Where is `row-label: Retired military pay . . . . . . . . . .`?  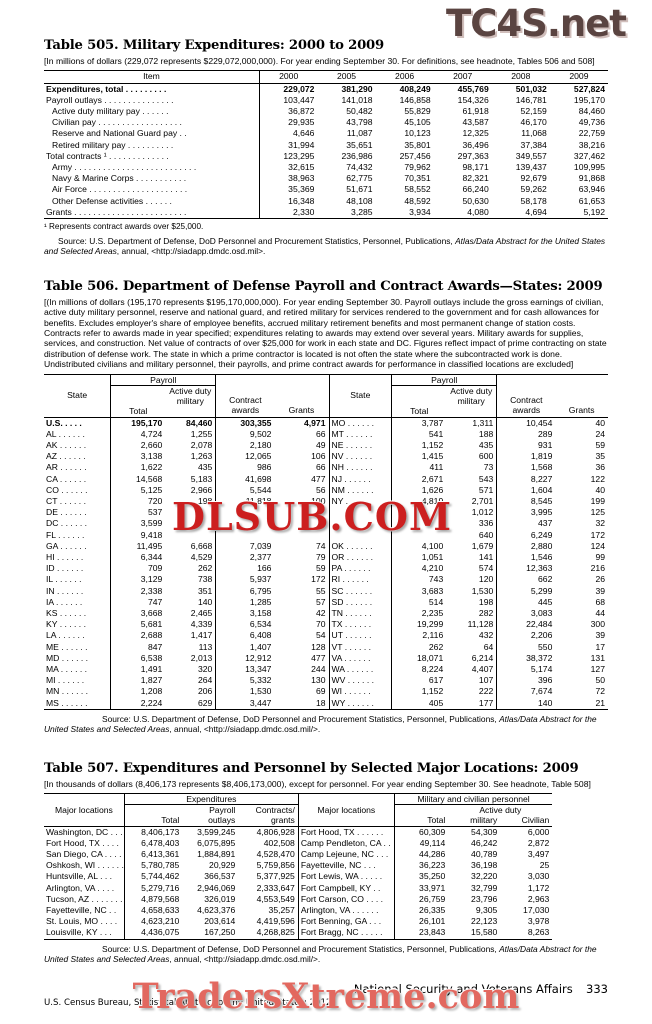
row-label: Retired military pay . . . . . . . . . . is located at coordinates (113, 144).